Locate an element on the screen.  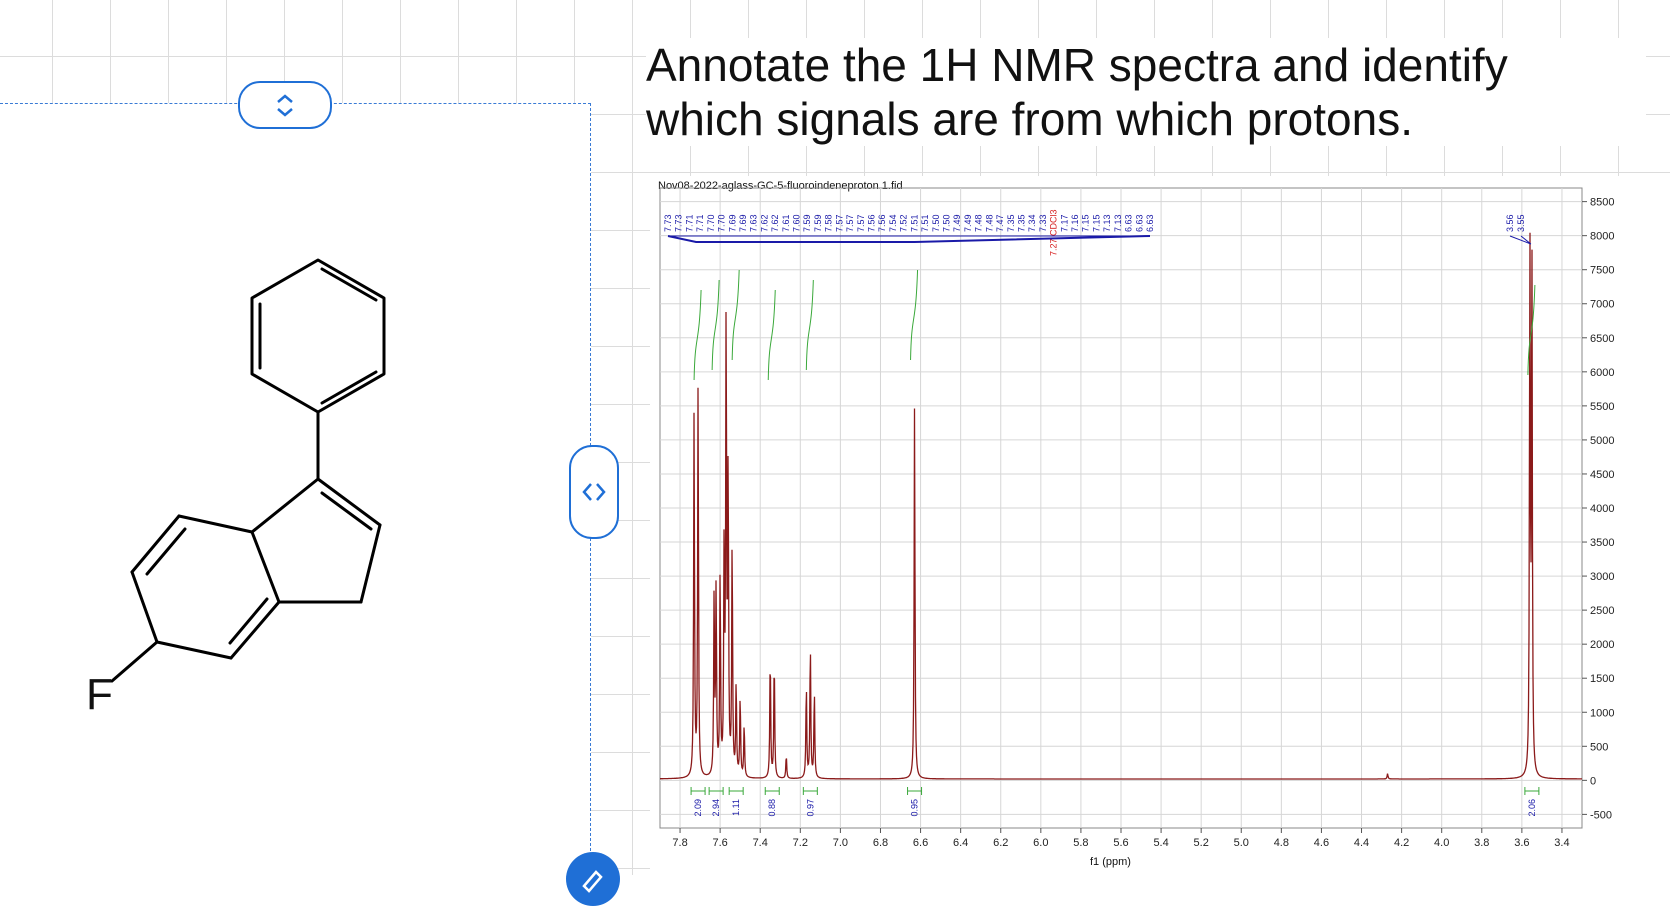
question-line-1: Annotate the 1H NMR spectra and identify is located at coordinates (1077, 65).